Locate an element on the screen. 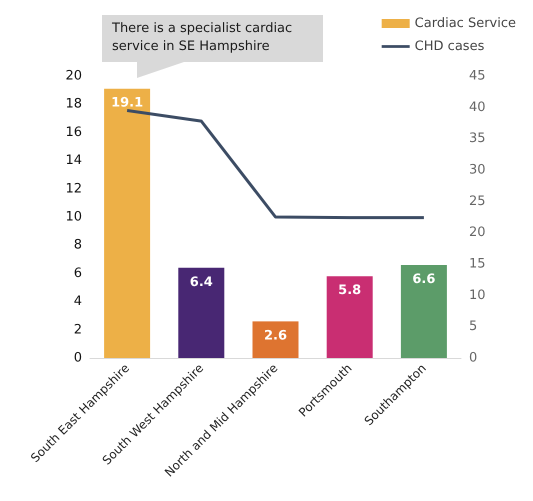 Image resolution: width=533 pixels, height=501 pixels. y2-tick-label: 35 is located at coordinates (477, 138).